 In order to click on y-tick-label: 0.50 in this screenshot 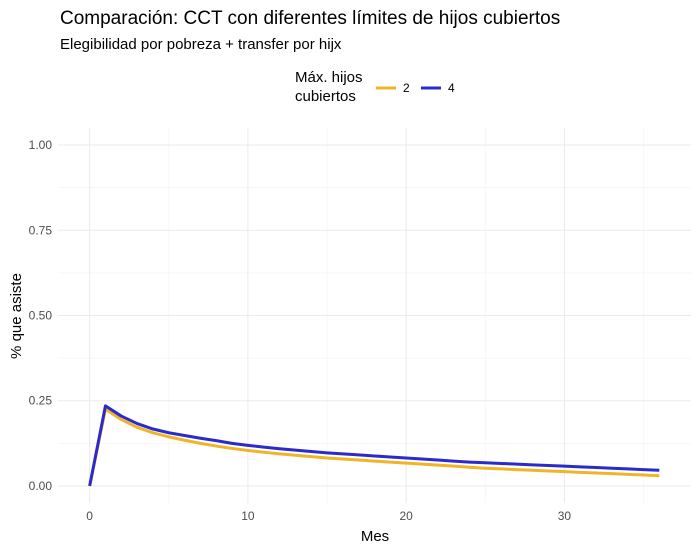, I will do `click(41, 316)`.